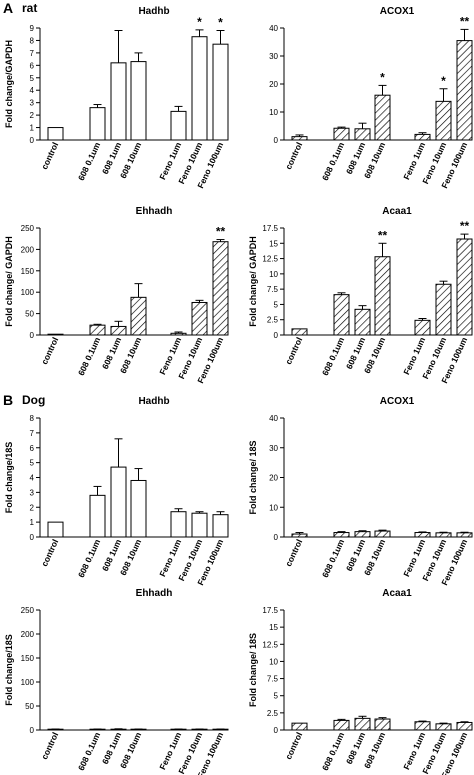  What do you see at coordinates (270, 610) in the screenshot?
I see `chart-8-ytick-label: 17.5` at bounding box center [270, 610].